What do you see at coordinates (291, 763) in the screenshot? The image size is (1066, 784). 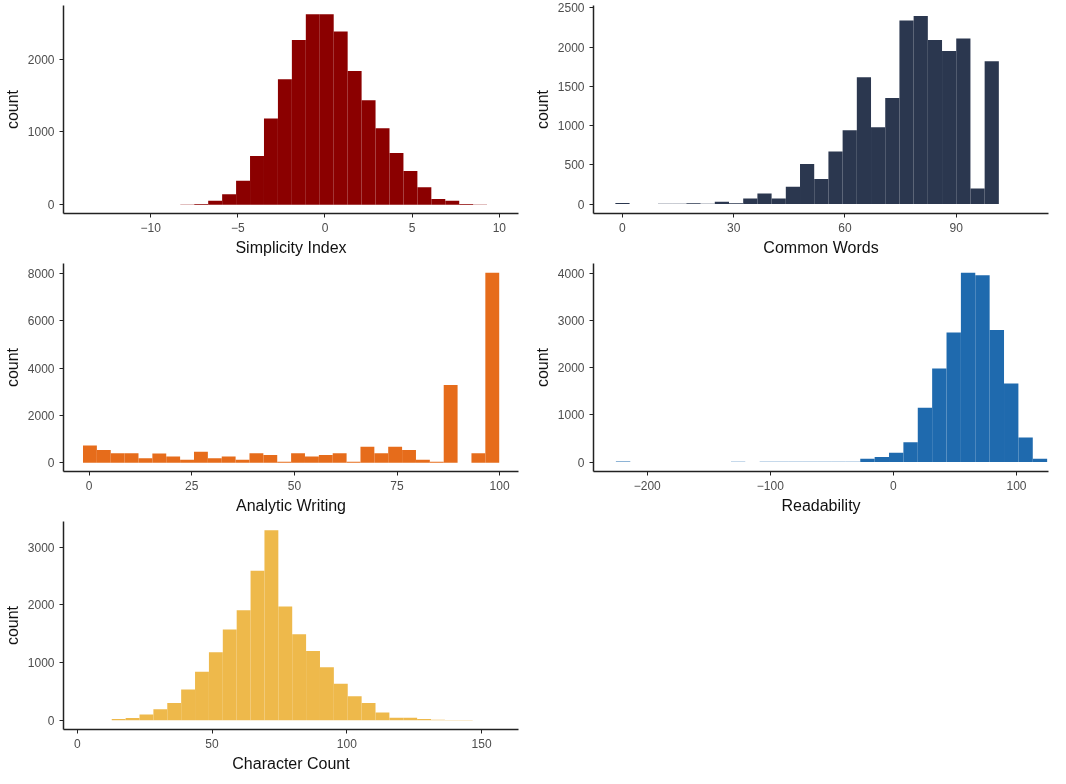 I see `x-axis-title: Character Count` at bounding box center [291, 763].